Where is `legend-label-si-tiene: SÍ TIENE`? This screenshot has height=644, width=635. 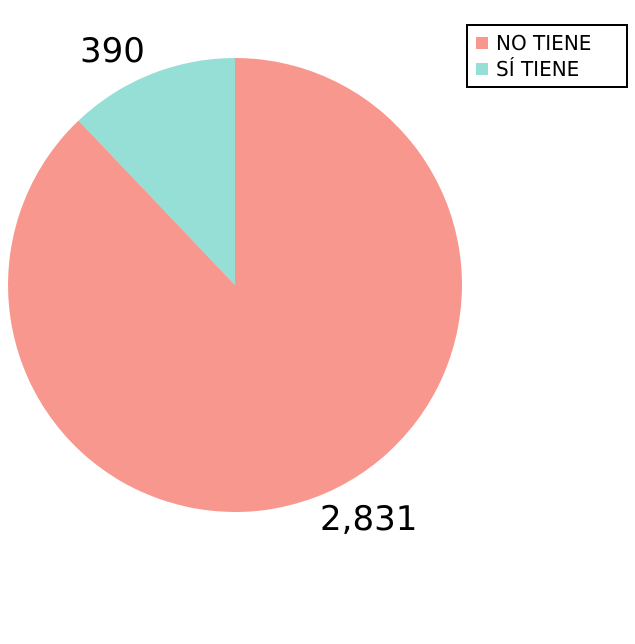
legend-label-si-tiene: SÍ TIENE is located at coordinates (538, 69).